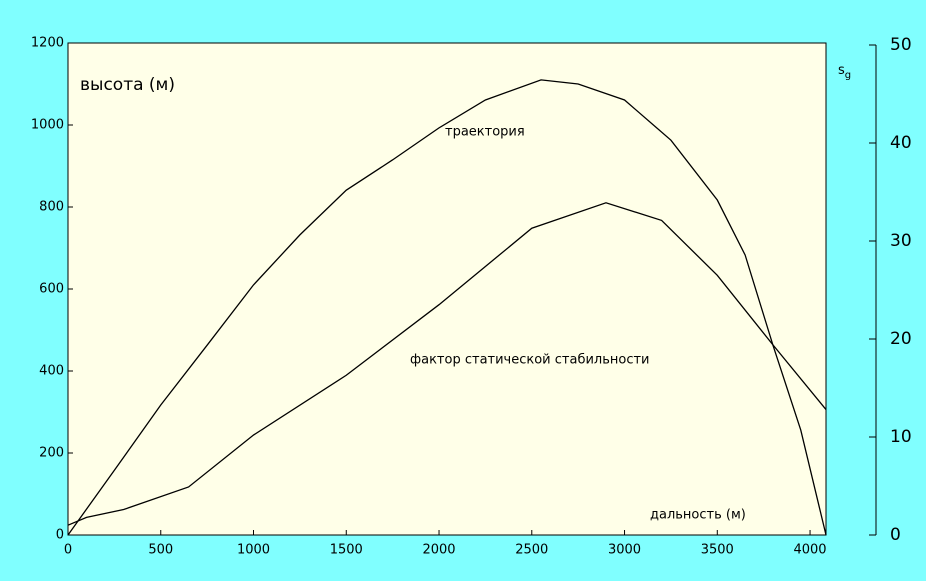  What do you see at coordinates (51, 207) in the screenshot?
I see `y-tick-label: 800` at bounding box center [51, 207].